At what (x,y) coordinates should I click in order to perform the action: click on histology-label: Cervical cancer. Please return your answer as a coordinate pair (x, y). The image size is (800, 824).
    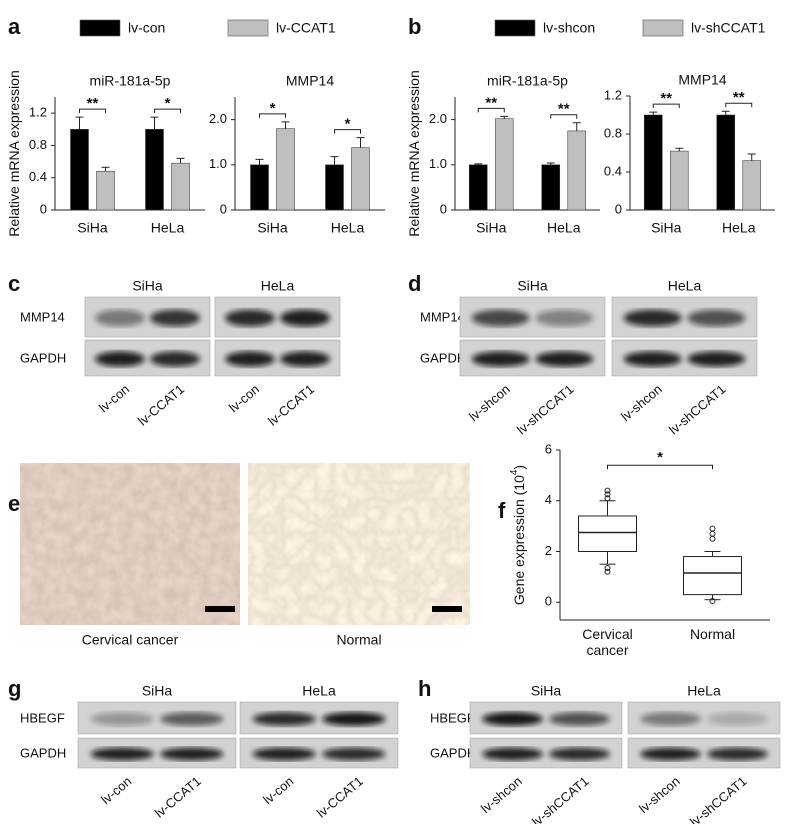
    Looking at the image, I should click on (130, 640).